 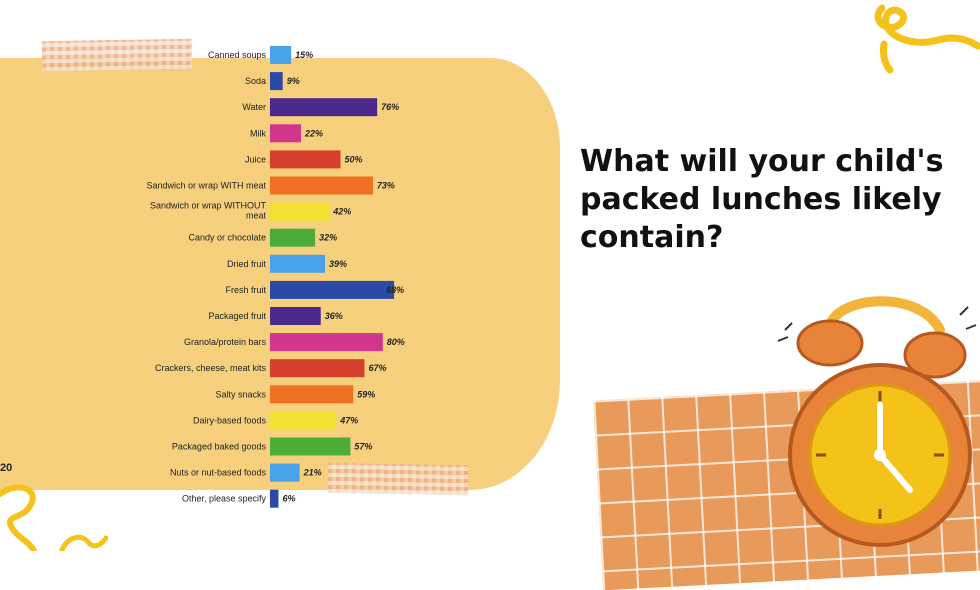 What do you see at coordinates (258, 133) in the screenshot?
I see `category-label-3: Milk` at bounding box center [258, 133].